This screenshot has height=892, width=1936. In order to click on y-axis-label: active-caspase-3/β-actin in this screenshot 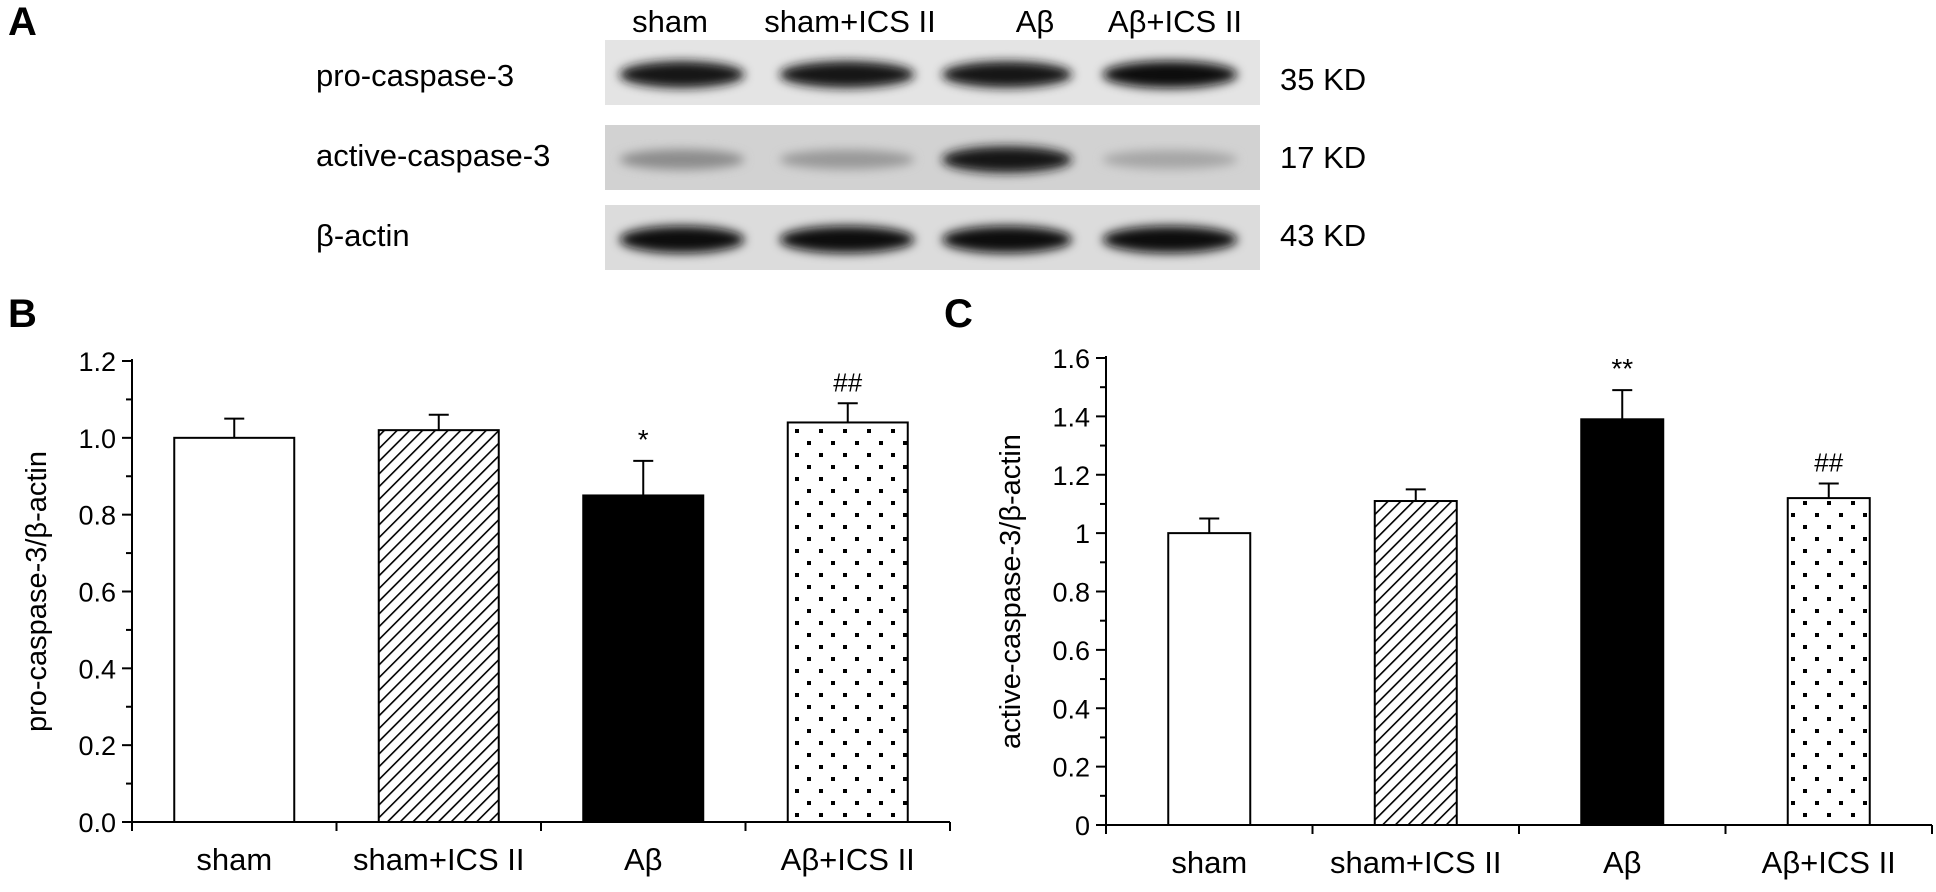, I will do `click(1011, 591)`.